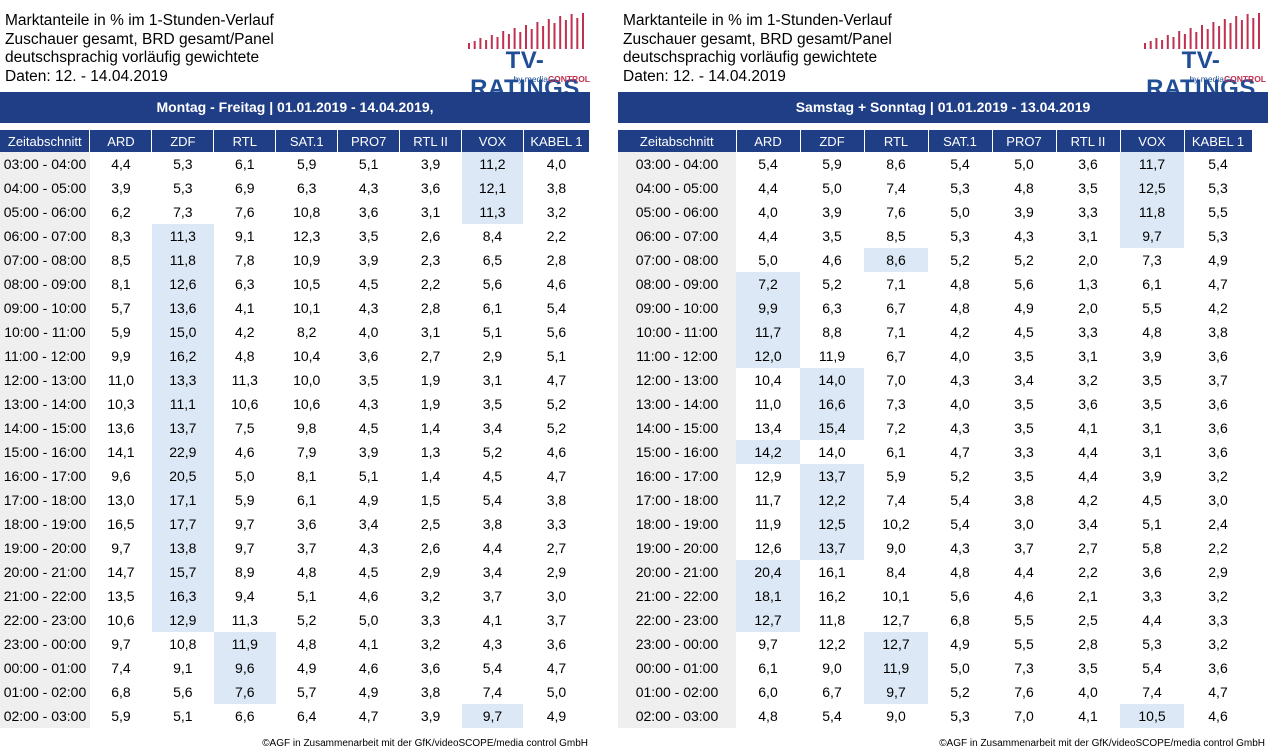 The height and width of the screenshot is (756, 1268). What do you see at coordinates (492, 428) in the screenshot?
I see `share-cell: 3,4` at bounding box center [492, 428].